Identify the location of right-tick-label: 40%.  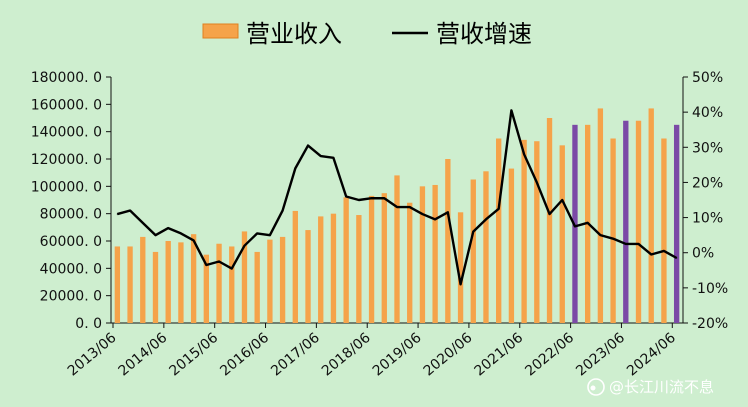
(707, 113).